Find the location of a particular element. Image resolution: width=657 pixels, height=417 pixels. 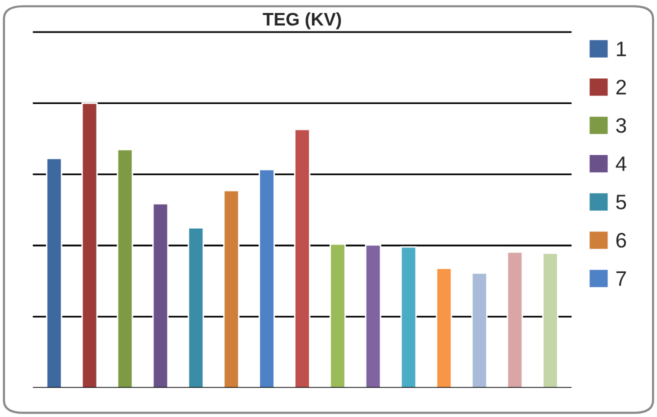

chart-title: TEG (KV) is located at coordinates (301, 21).